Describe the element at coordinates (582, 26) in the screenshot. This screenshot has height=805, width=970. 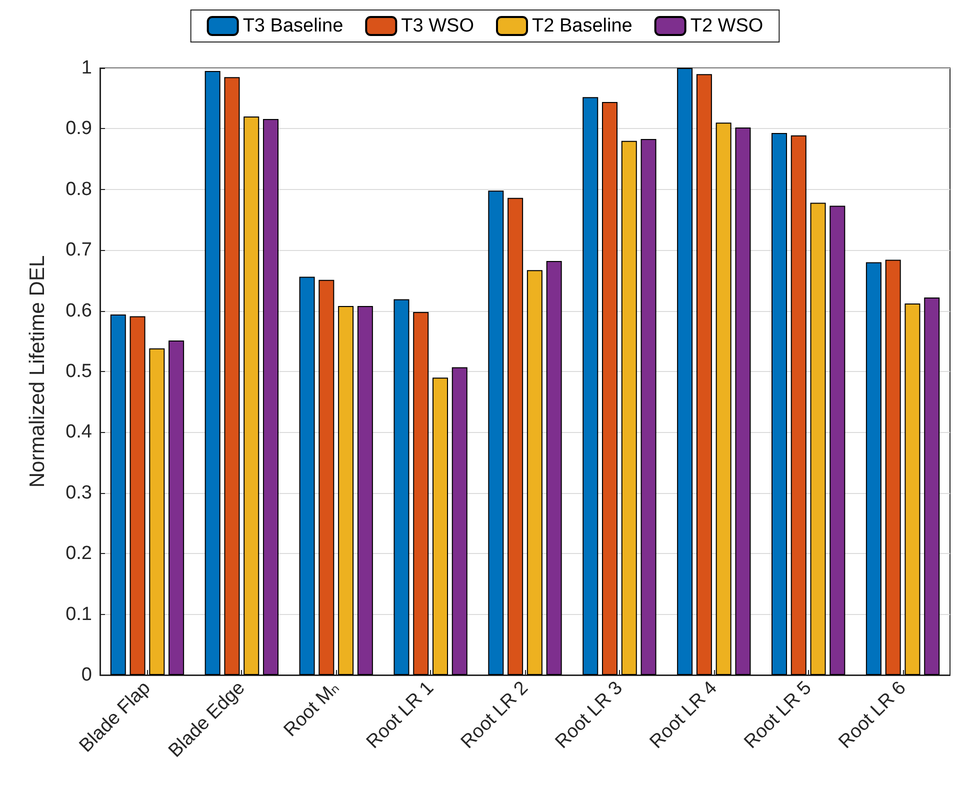
I see `legend-label: T2 Baseline` at that location.